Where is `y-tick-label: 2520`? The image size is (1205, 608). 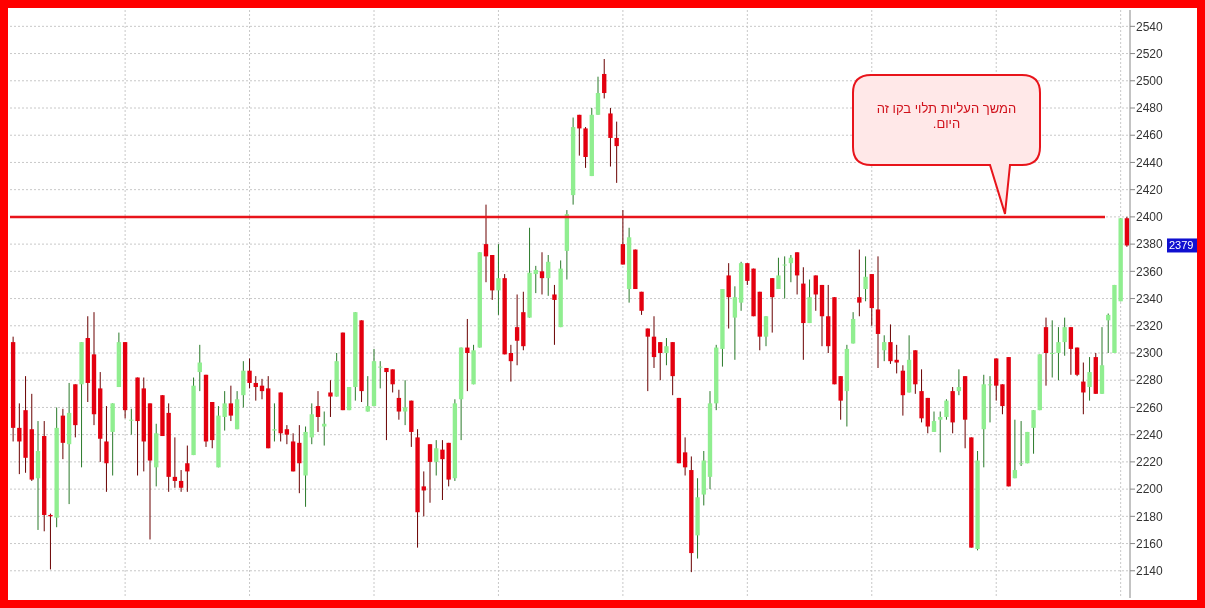 y-tick-label: 2520 is located at coordinates (1150, 53).